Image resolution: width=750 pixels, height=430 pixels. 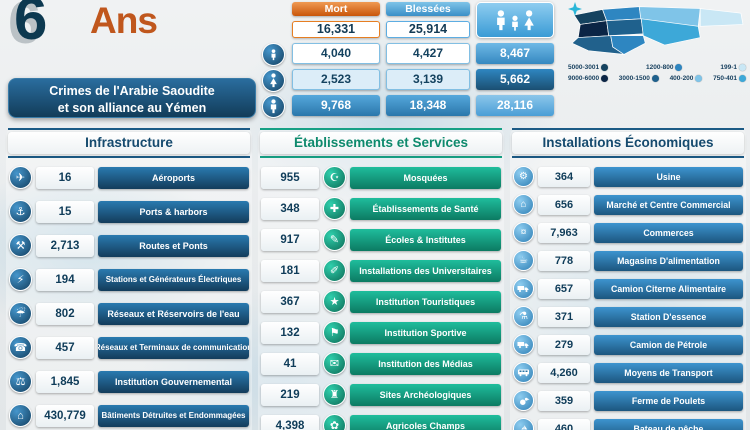 What do you see at coordinates (65, 177) in the screenshot?
I see `stat-value: 16` at bounding box center [65, 177].